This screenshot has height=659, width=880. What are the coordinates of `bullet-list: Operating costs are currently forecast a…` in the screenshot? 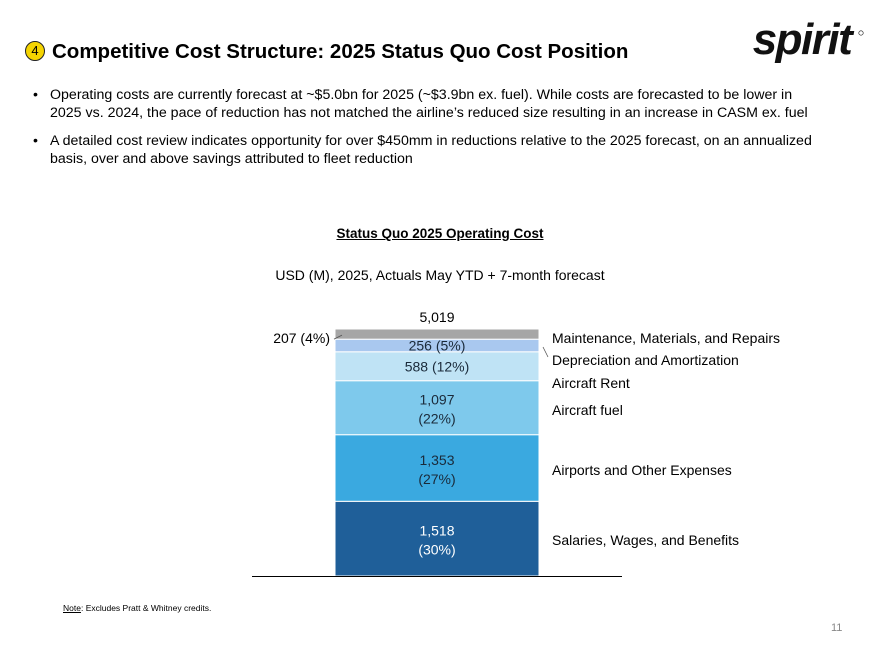 It's located at (428, 132).